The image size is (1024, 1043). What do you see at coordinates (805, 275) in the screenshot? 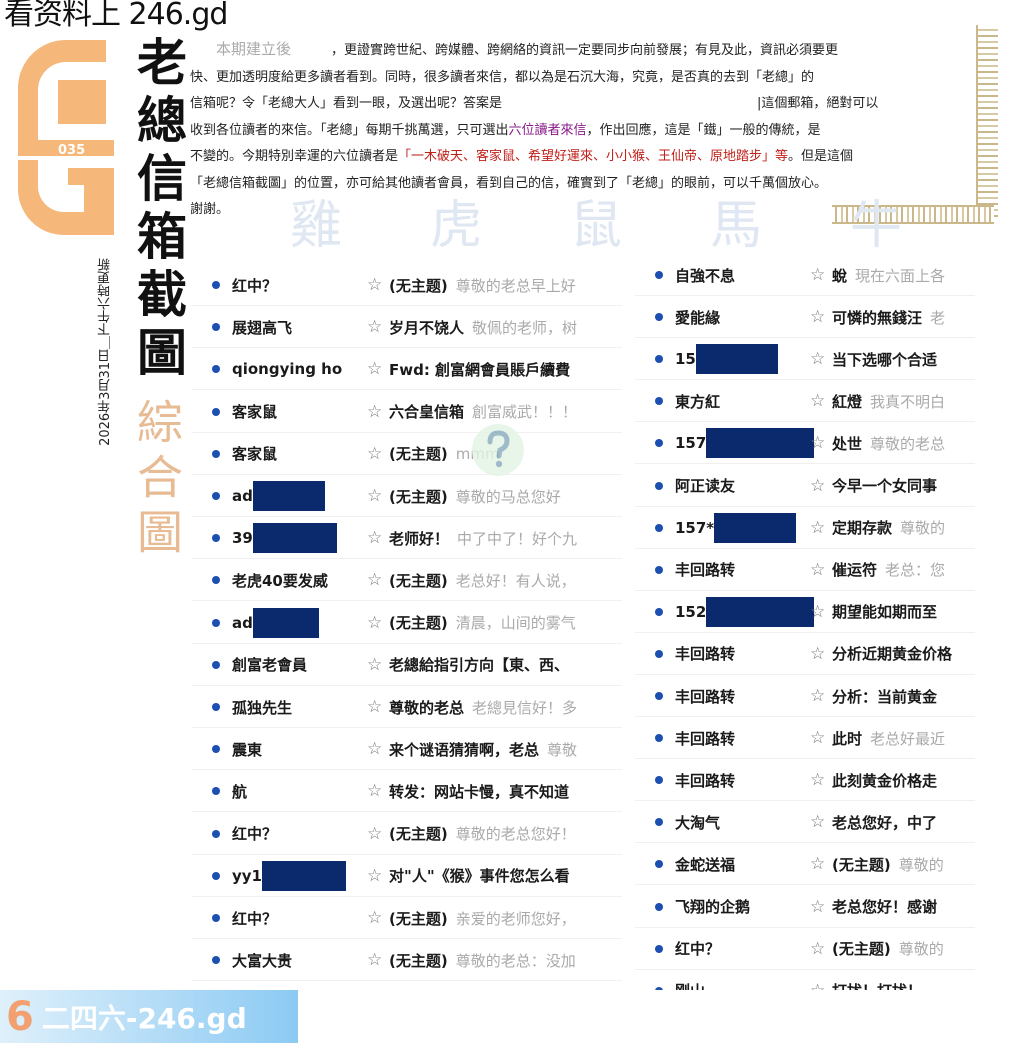
I see `mail-row: 自強不息 ☆ 蛻現在六面上各` at bounding box center [805, 275].